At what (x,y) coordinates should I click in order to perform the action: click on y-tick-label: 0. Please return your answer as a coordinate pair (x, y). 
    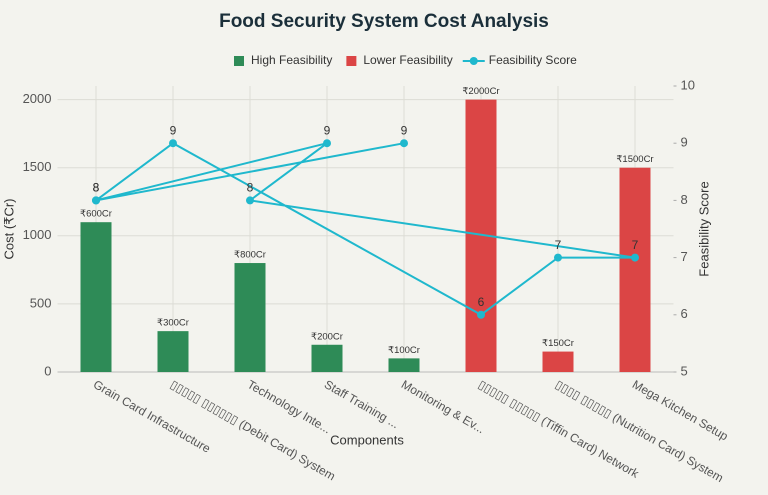
    Looking at the image, I should click on (47, 370).